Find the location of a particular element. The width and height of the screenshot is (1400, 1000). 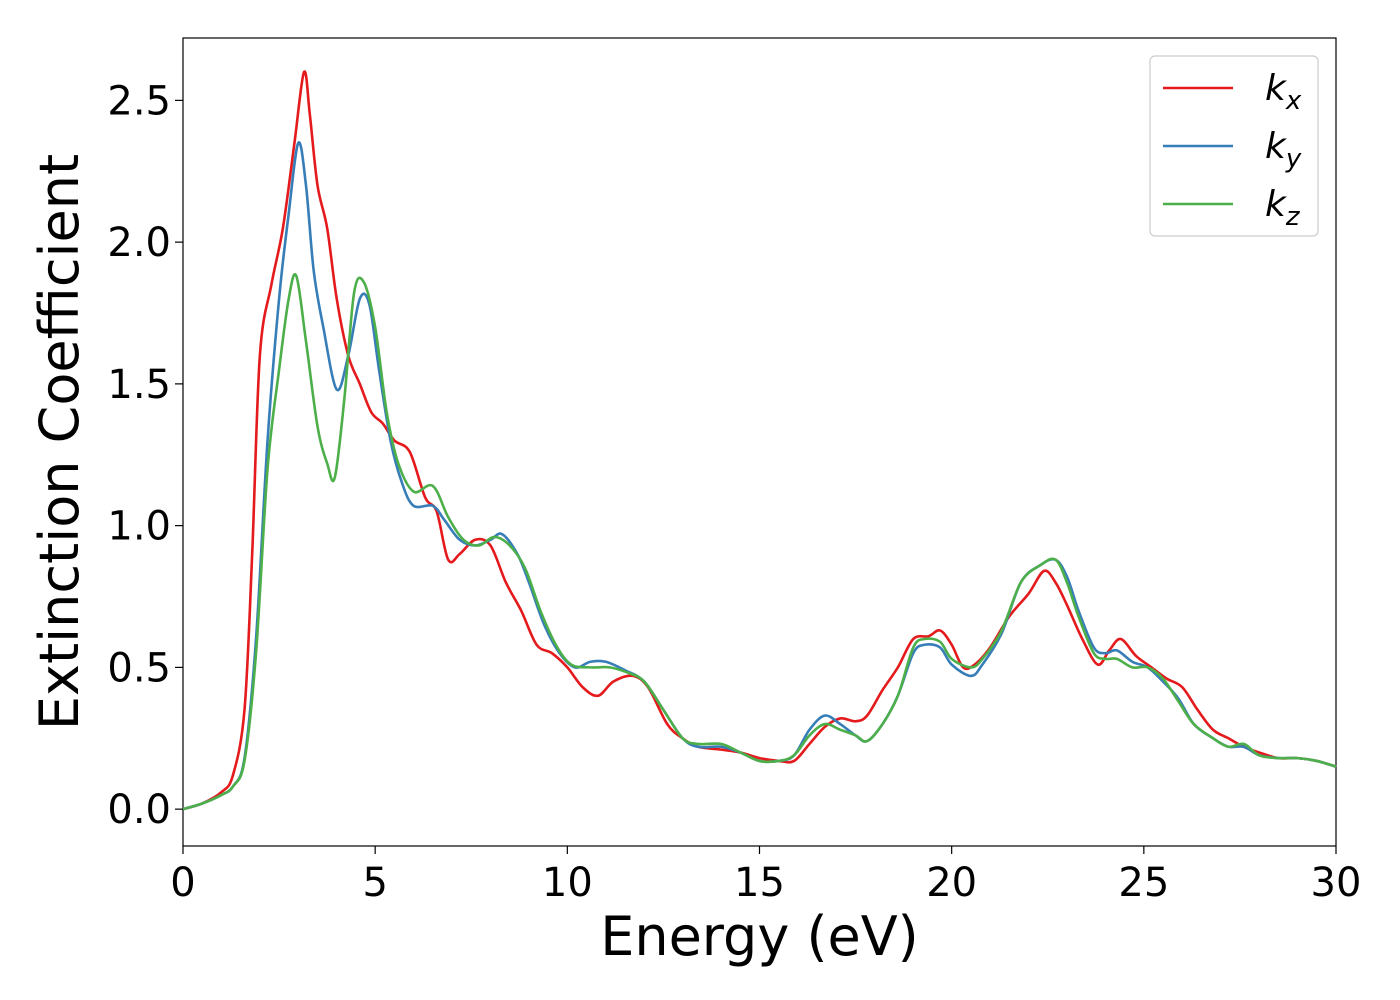

y-tick-label: 2.5 is located at coordinates (139, 101).